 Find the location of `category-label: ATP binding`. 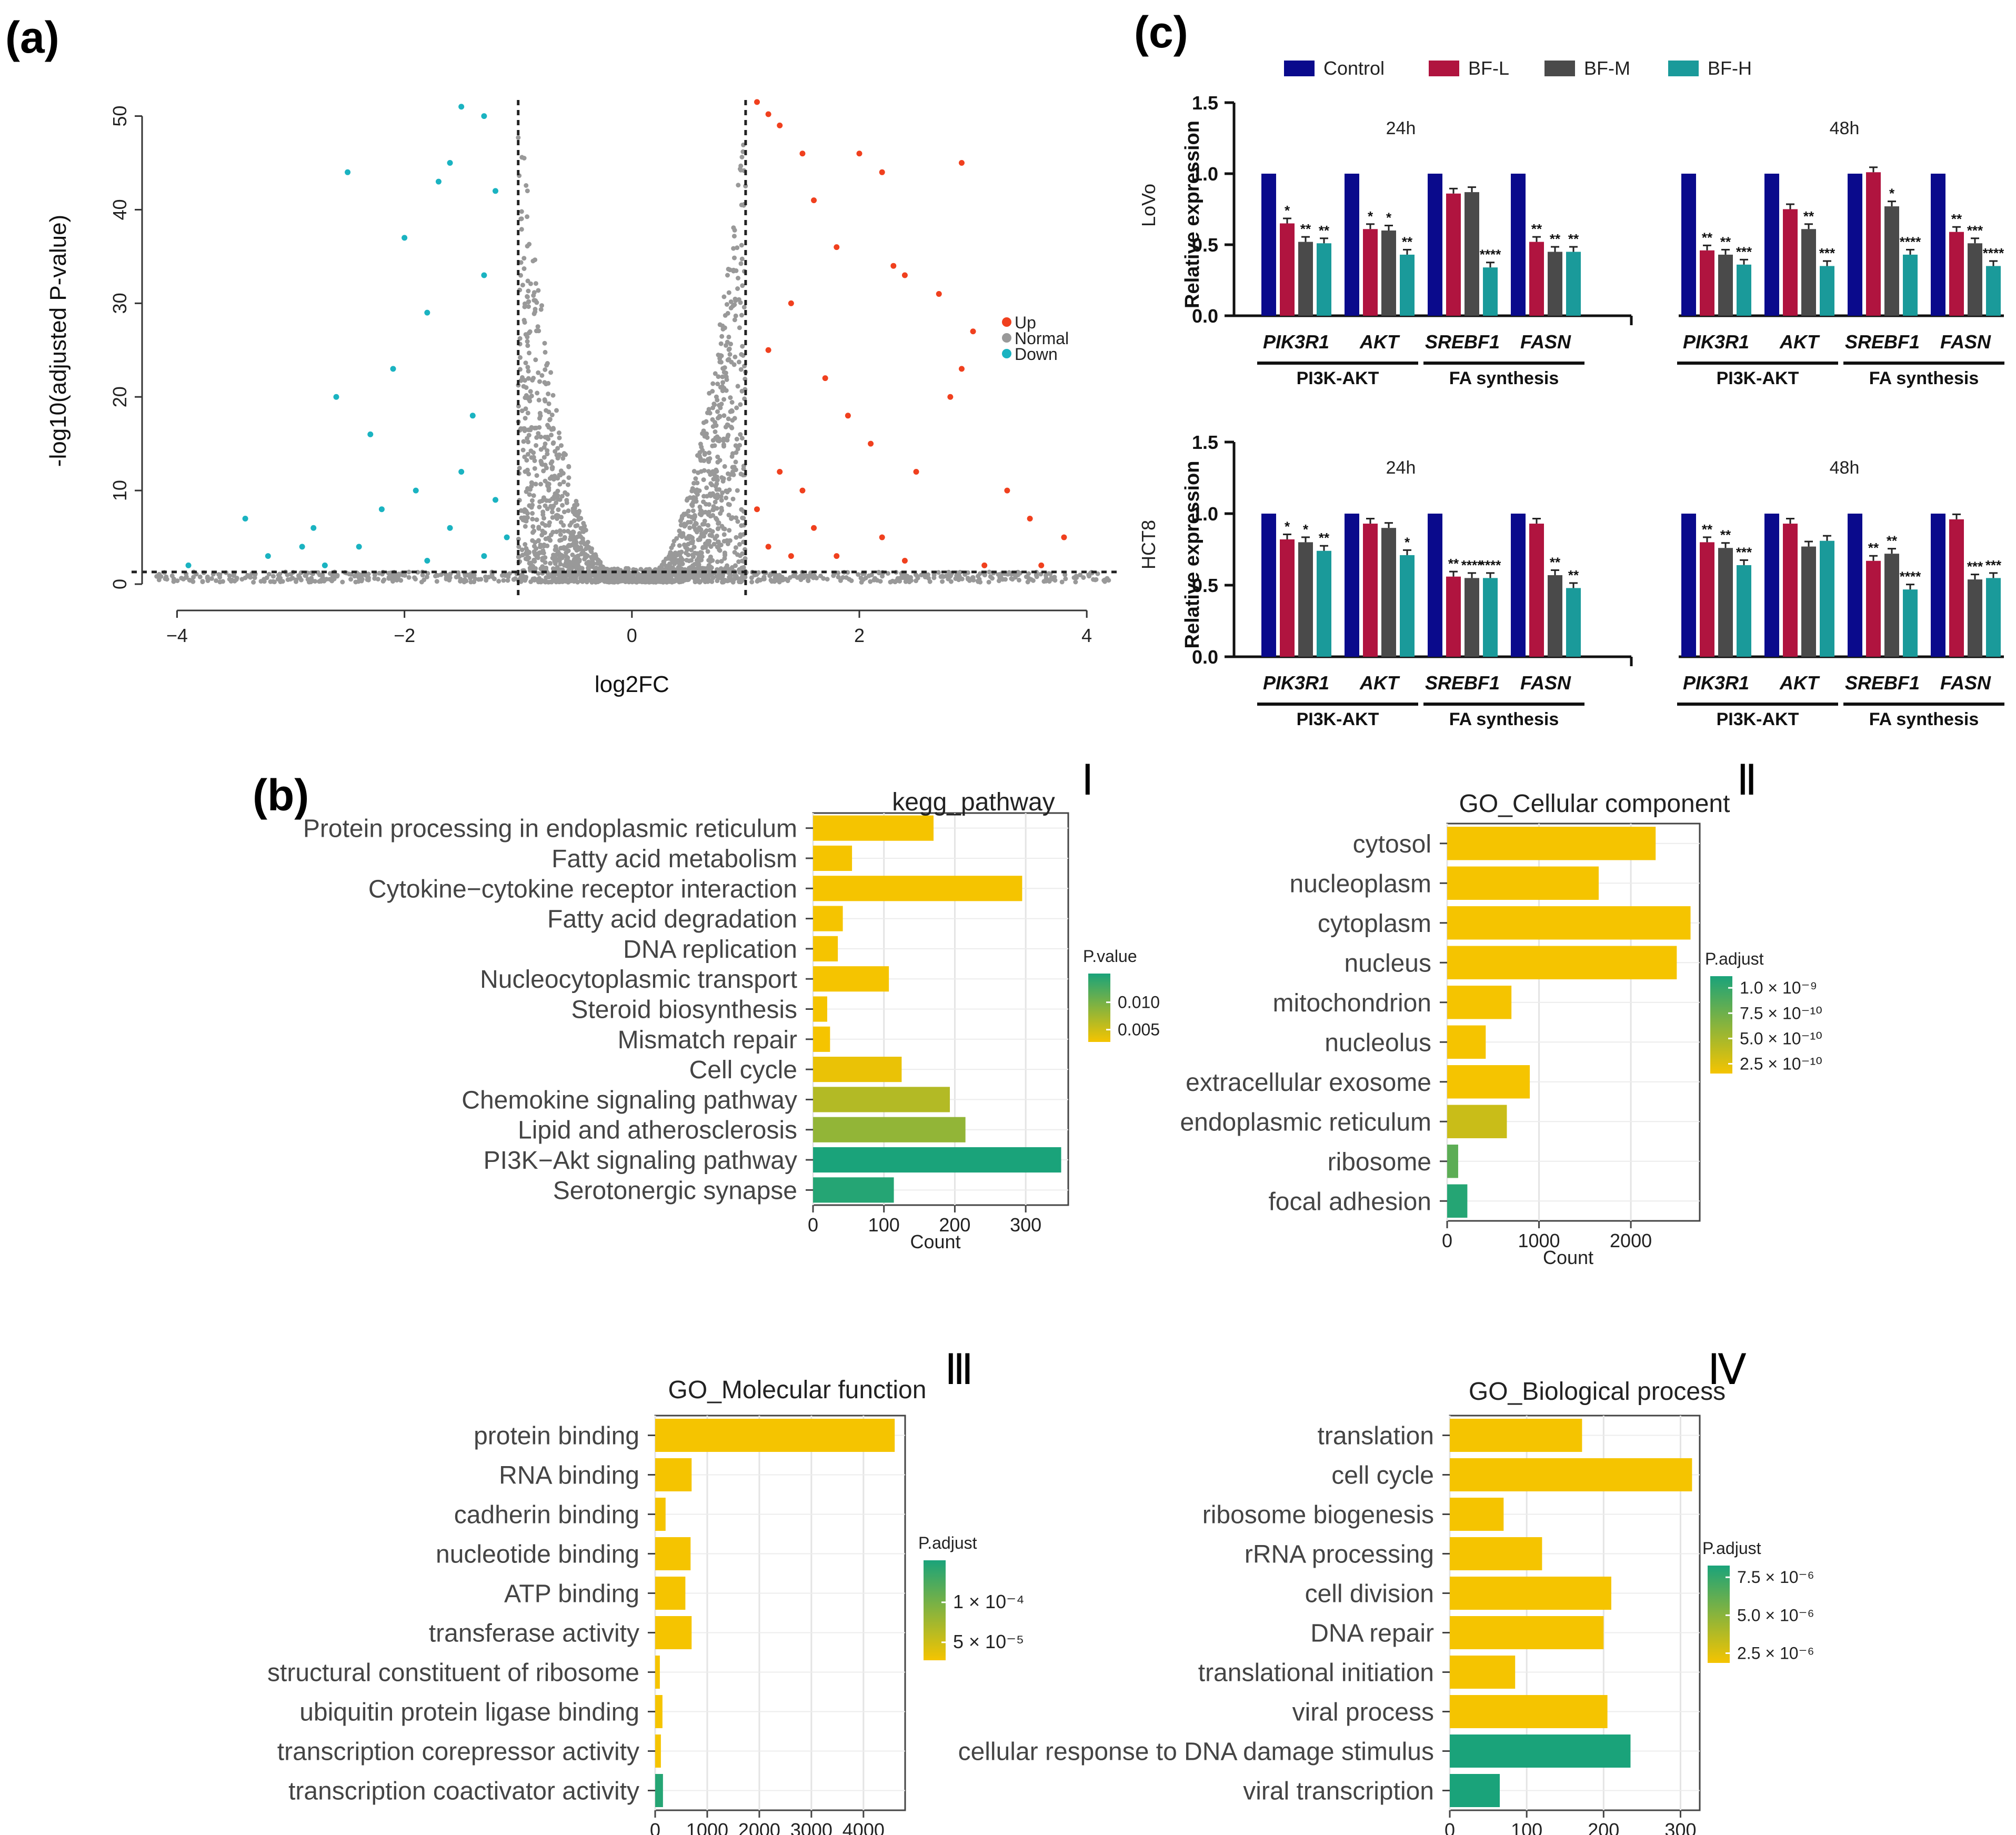

category-label: ATP binding is located at coordinates (571, 1594).